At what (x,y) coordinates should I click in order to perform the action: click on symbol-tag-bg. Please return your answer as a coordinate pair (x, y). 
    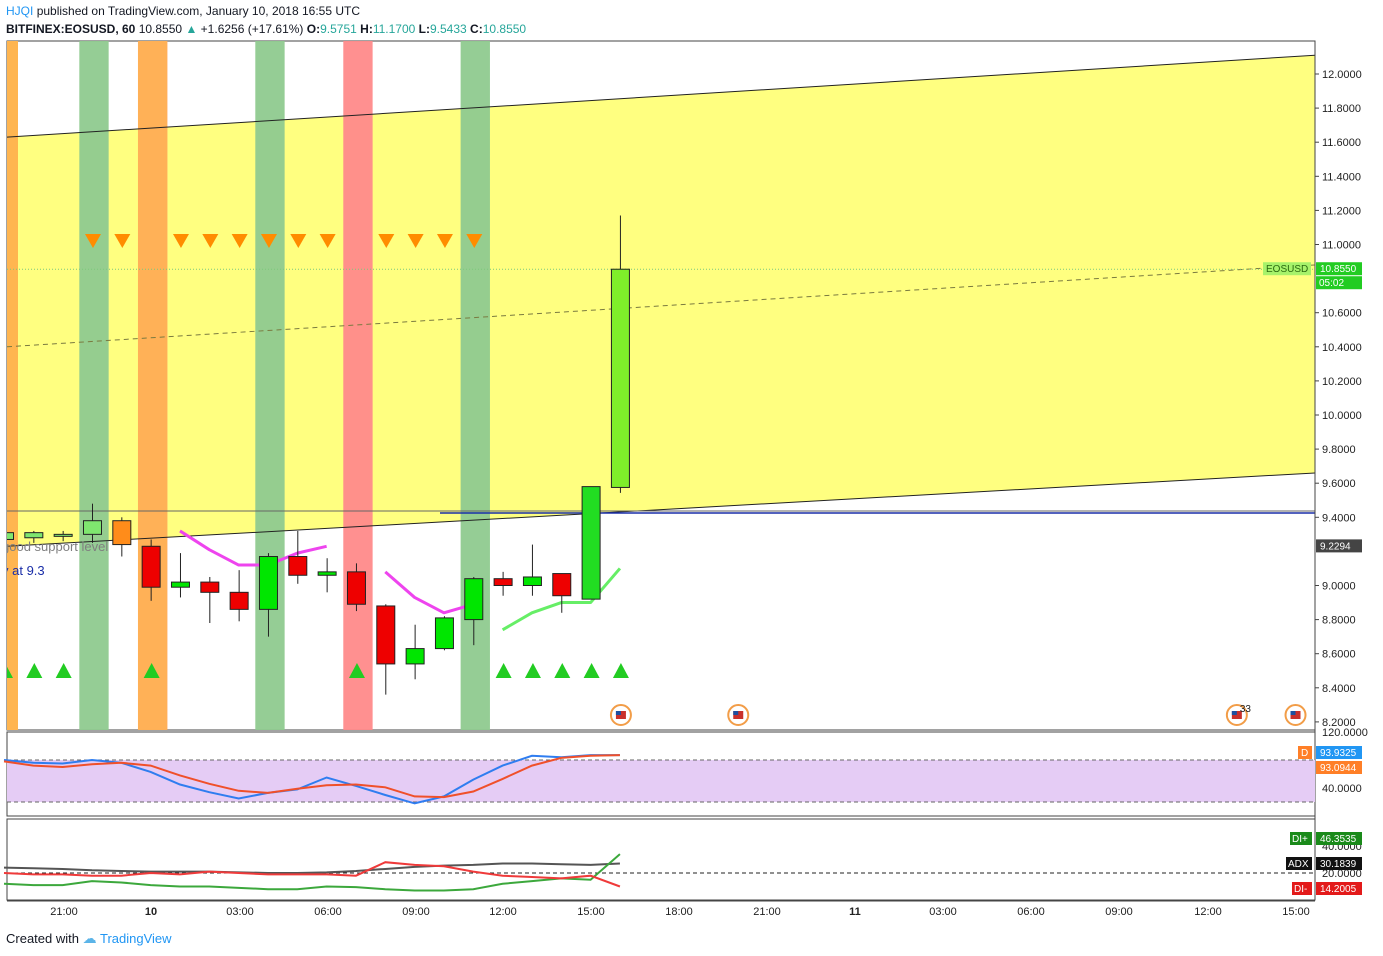
    Looking at the image, I should click on (1287, 269).